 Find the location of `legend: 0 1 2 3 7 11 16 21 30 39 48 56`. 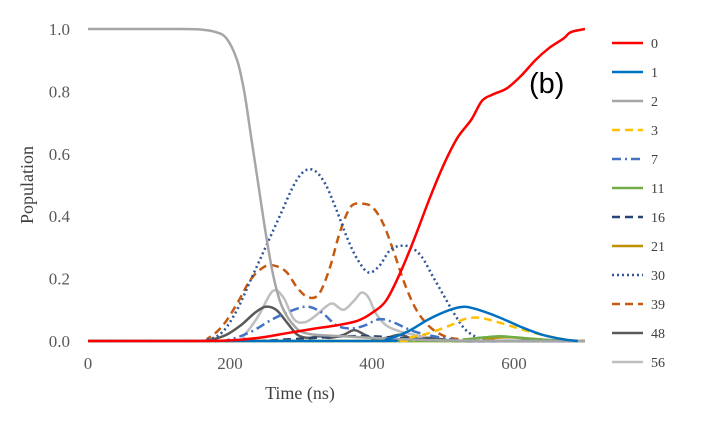

legend: 0 1 2 3 7 11 16 21 30 39 48 56 is located at coordinates (638, 204).